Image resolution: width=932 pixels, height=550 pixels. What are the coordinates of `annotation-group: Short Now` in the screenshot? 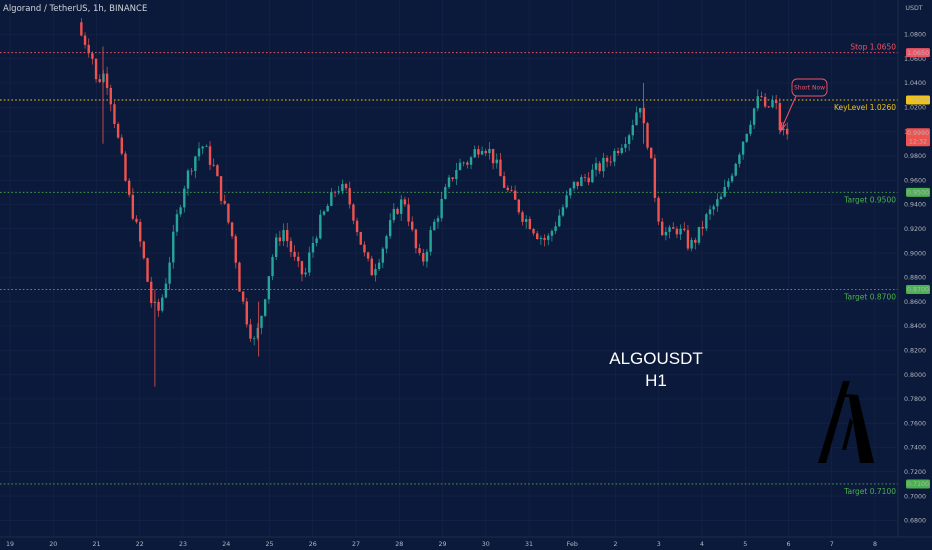 It's located at (803, 105).